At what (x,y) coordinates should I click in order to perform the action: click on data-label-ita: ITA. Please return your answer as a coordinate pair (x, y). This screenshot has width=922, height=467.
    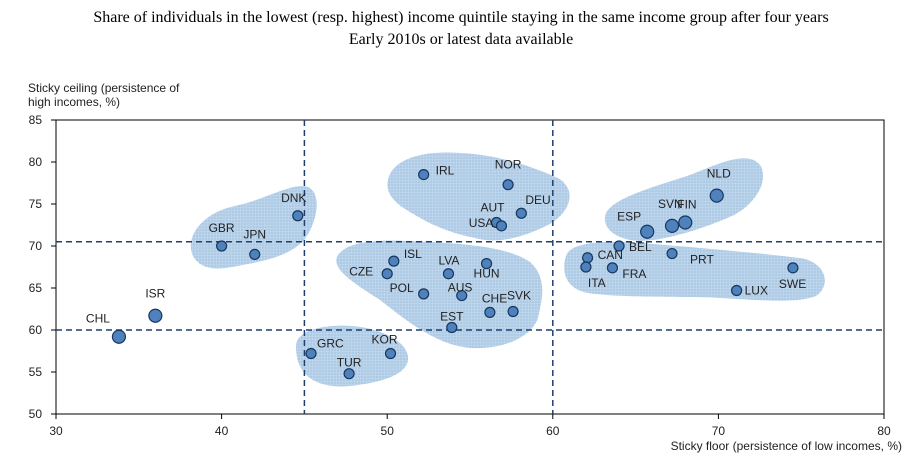
    Looking at the image, I should click on (597, 283).